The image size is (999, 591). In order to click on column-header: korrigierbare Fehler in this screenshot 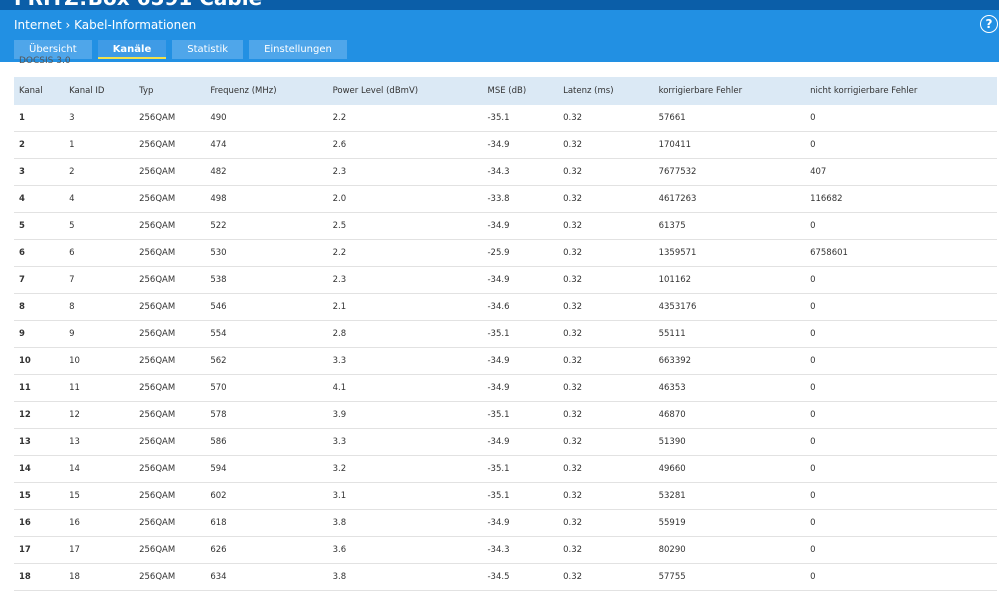, I will do `click(729, 91)`.